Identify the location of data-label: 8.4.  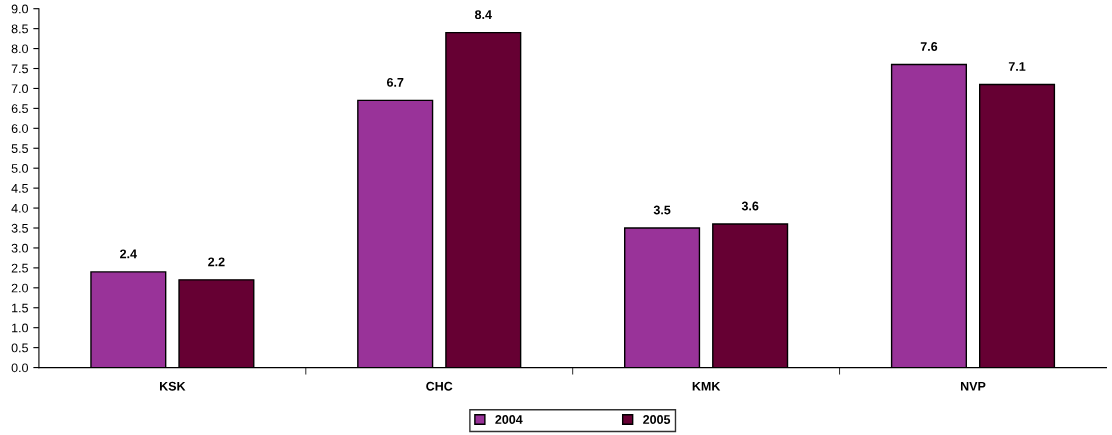
(483, 15).